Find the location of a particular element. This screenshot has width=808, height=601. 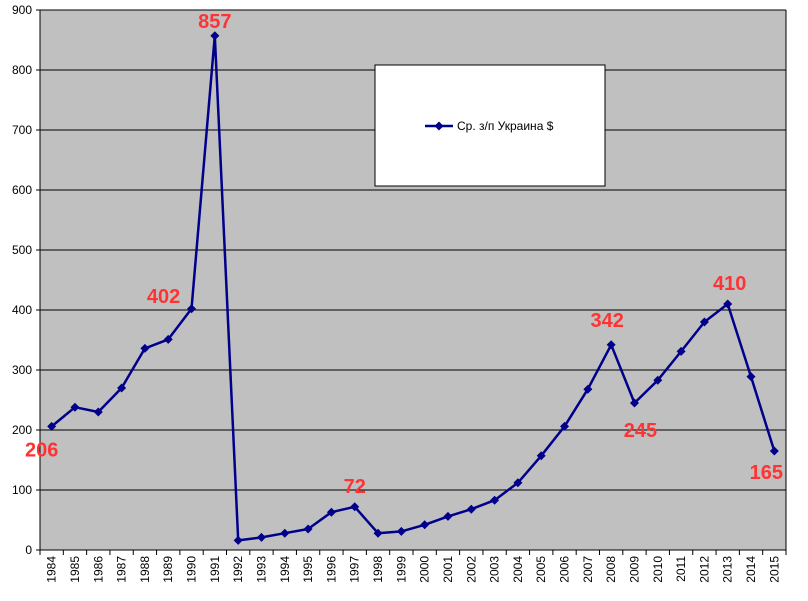

y-tick-label-700: 700 is located at coordinates (22, 130).